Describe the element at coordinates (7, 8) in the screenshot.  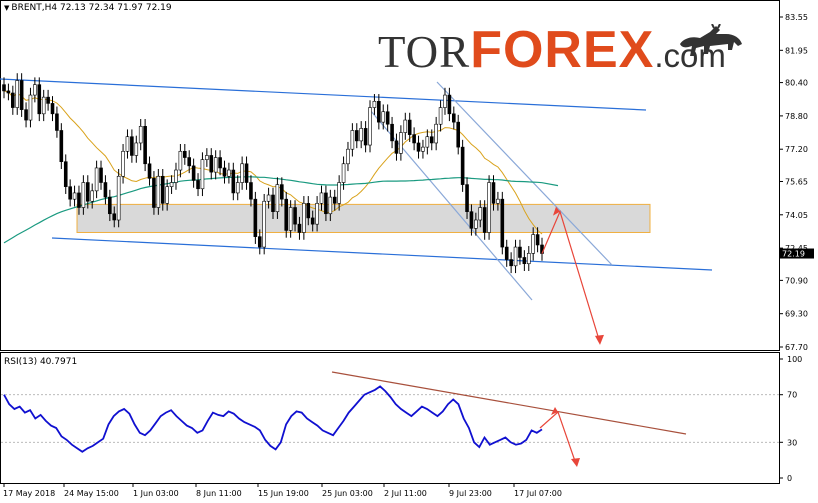
I see `triangle-down-icon: ▼` at that location.